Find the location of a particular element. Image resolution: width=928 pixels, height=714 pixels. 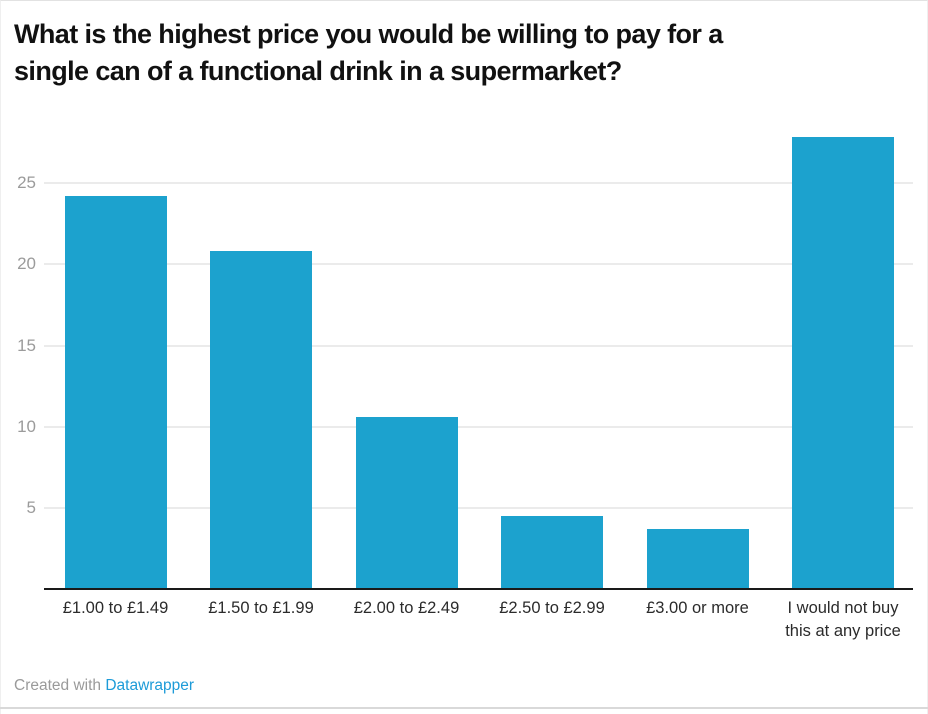

y-axis-label-25: 25 is located at coordinates (26, 182).